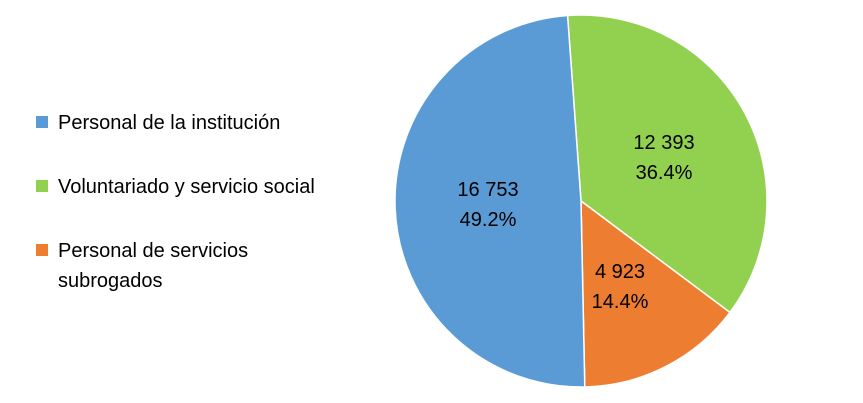  Describe the element at coordinates (42, 250) in the screenshot. I see `legend-swatch-orange` at that location.